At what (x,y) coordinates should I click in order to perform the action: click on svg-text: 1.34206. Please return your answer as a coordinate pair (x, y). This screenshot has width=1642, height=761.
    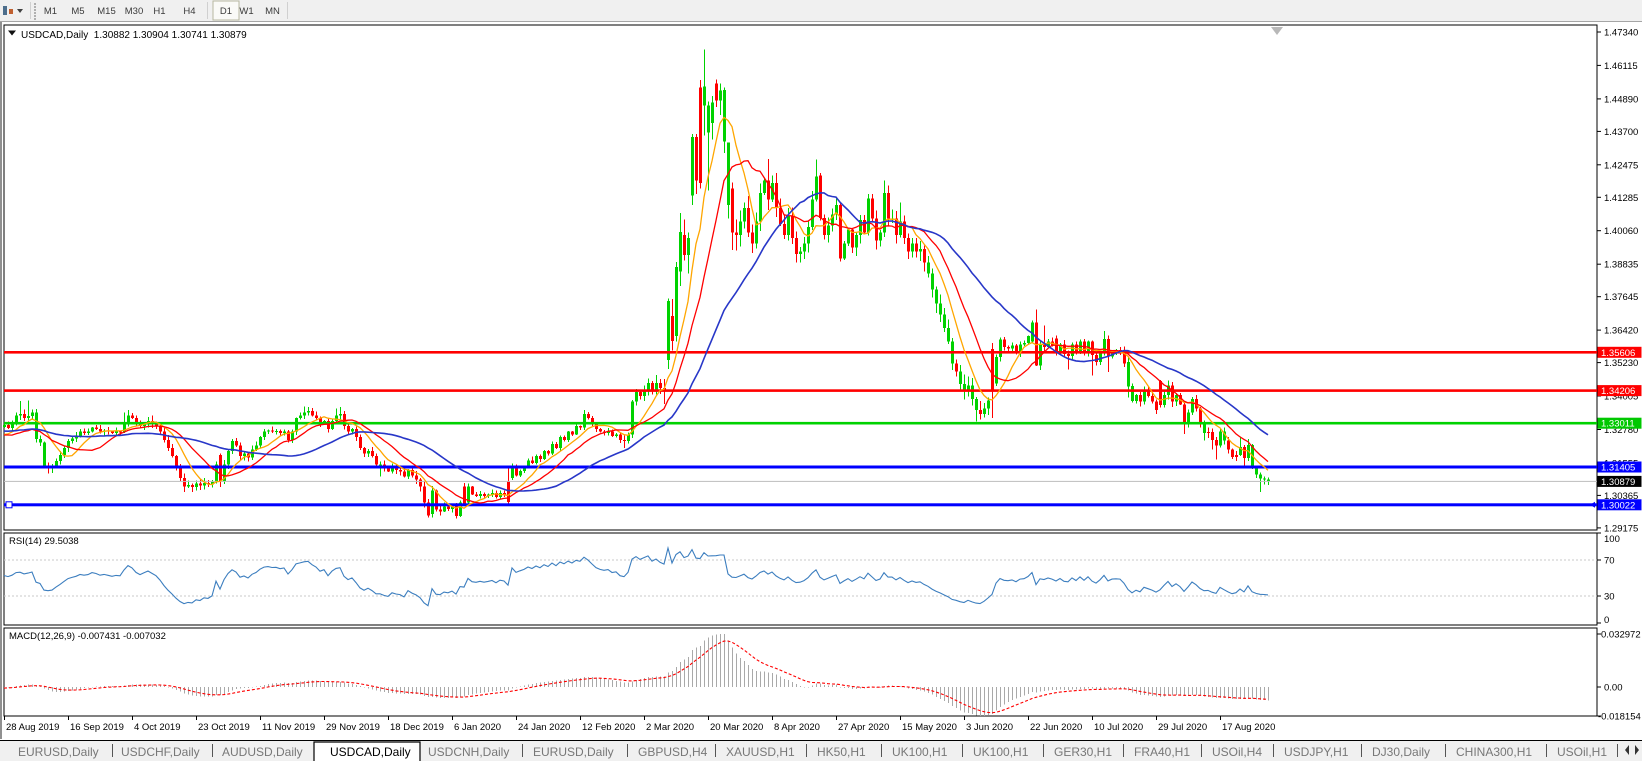
    Looking at the image, I should click on (1618, 391).